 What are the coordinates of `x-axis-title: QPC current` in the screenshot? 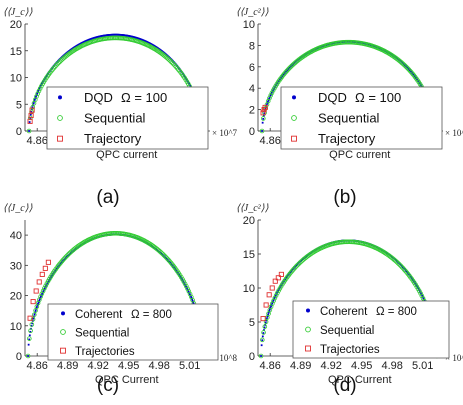 It's located at (359, 155).